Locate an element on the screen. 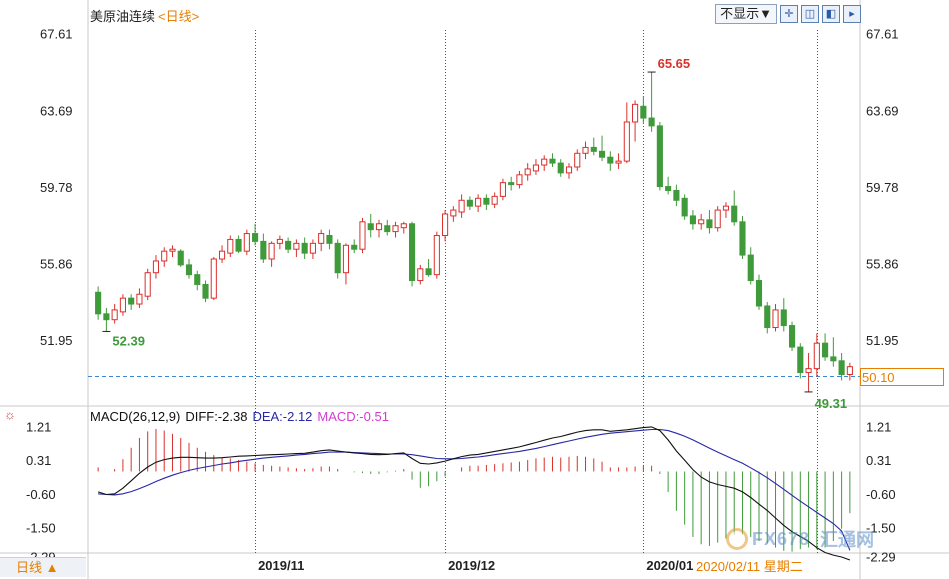  period-link: <日线> is located at coordinates (179, 16).